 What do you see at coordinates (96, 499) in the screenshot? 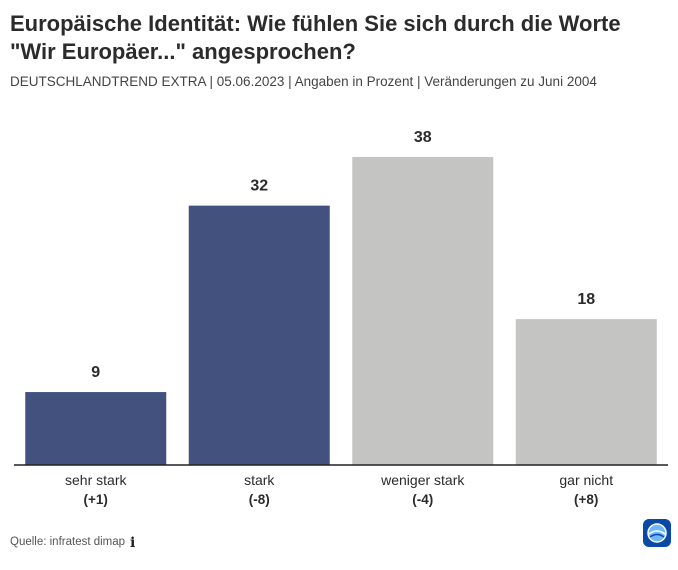
I see `change-label: (+1)` at bounding box center [96, 499].